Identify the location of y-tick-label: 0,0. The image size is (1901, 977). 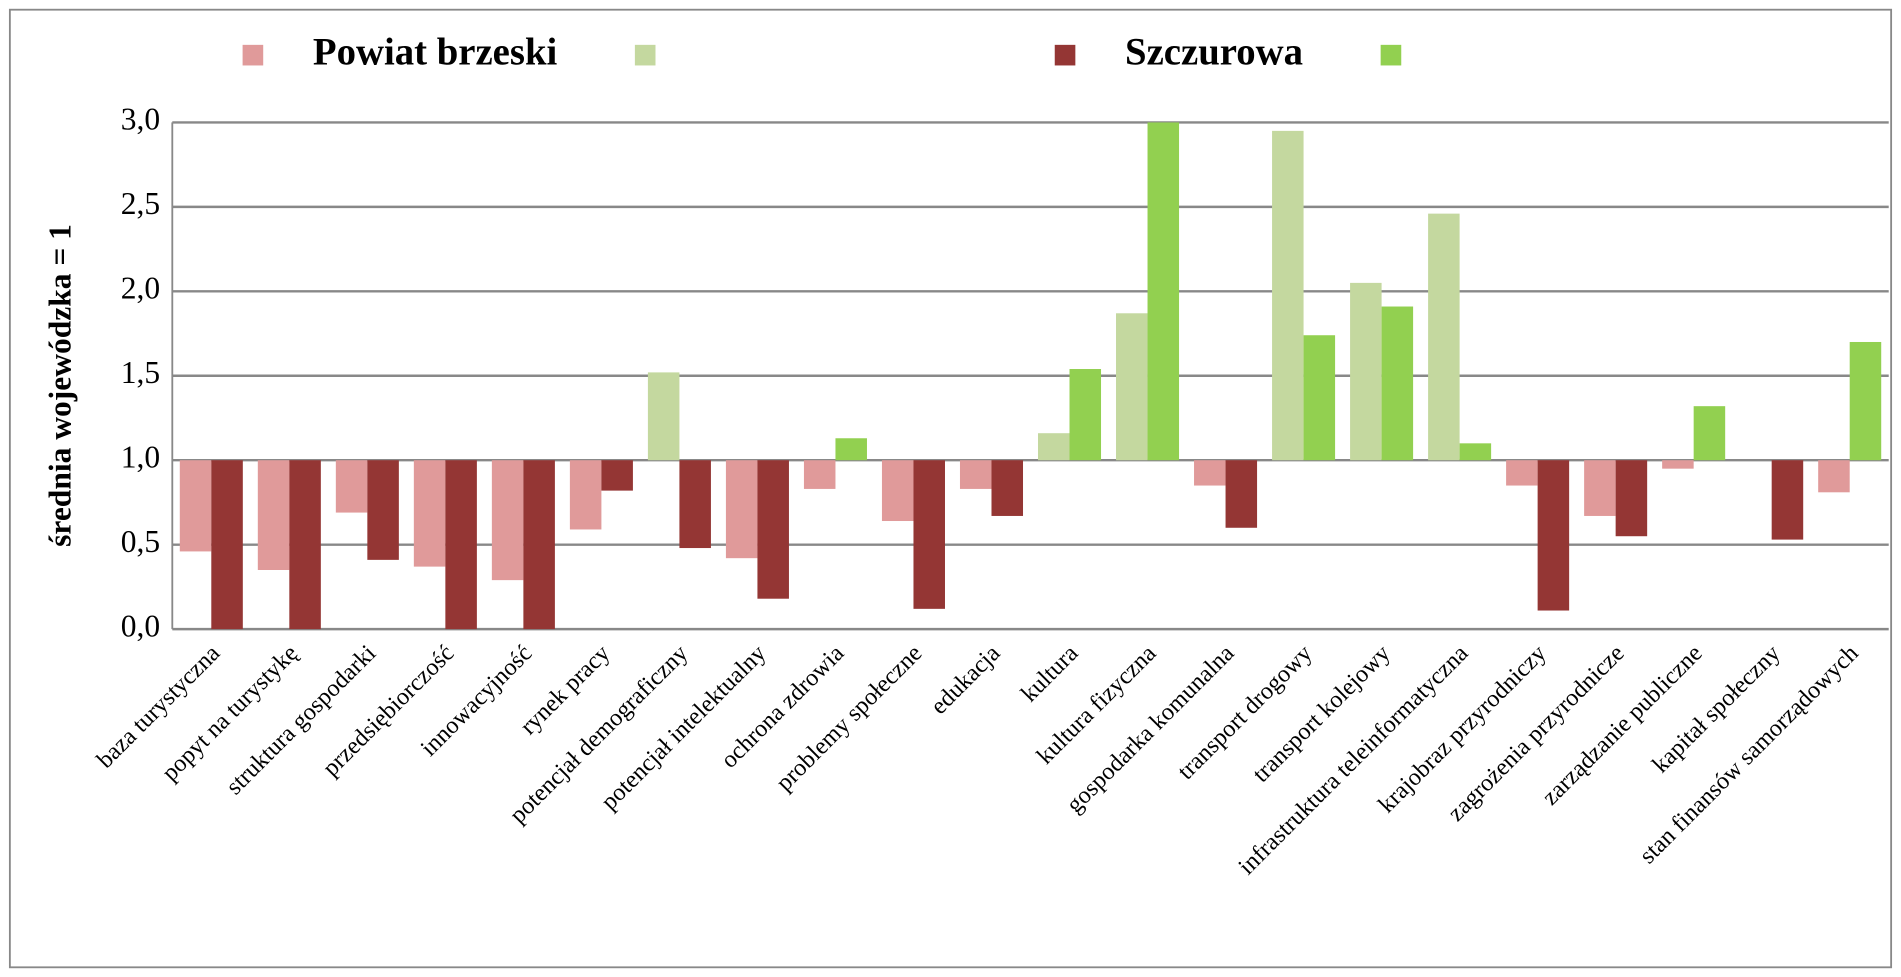
(140, 625).